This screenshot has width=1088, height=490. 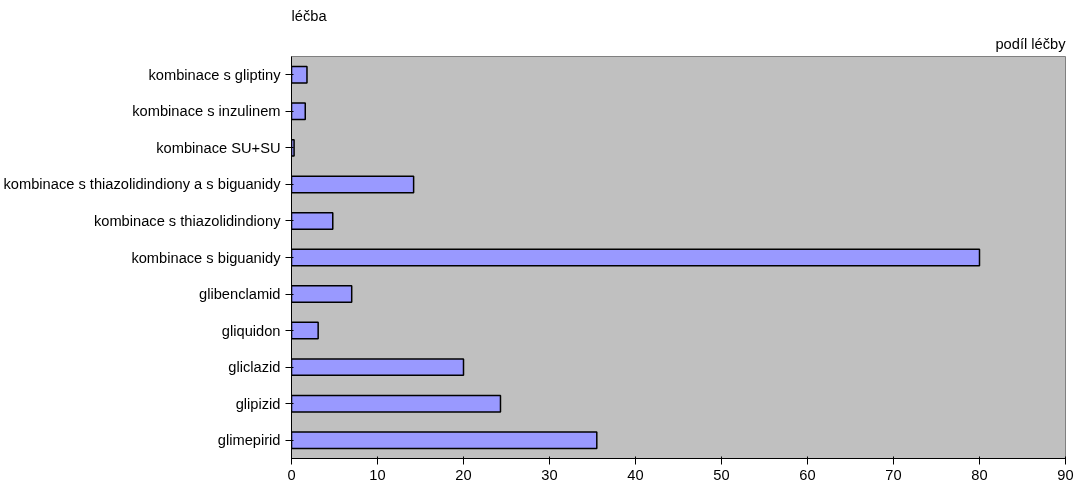 I want to click on x-tick-label: 60, so click(x=807, y=474).